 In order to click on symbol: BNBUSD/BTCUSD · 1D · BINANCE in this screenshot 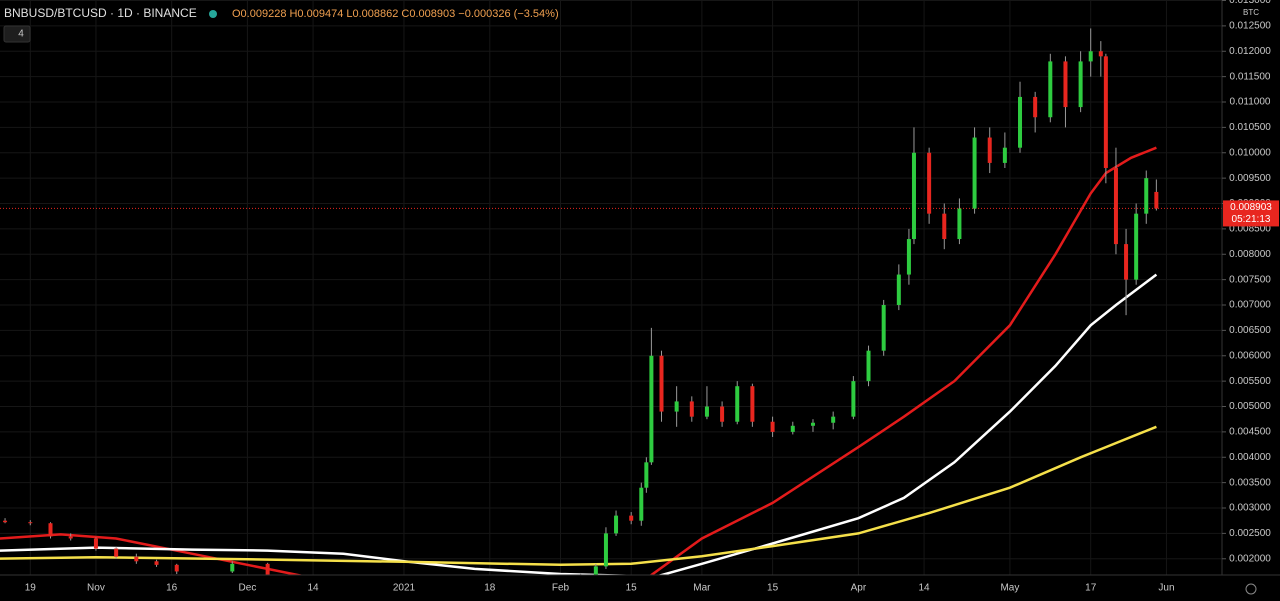, I will do `click(100, 13)`.